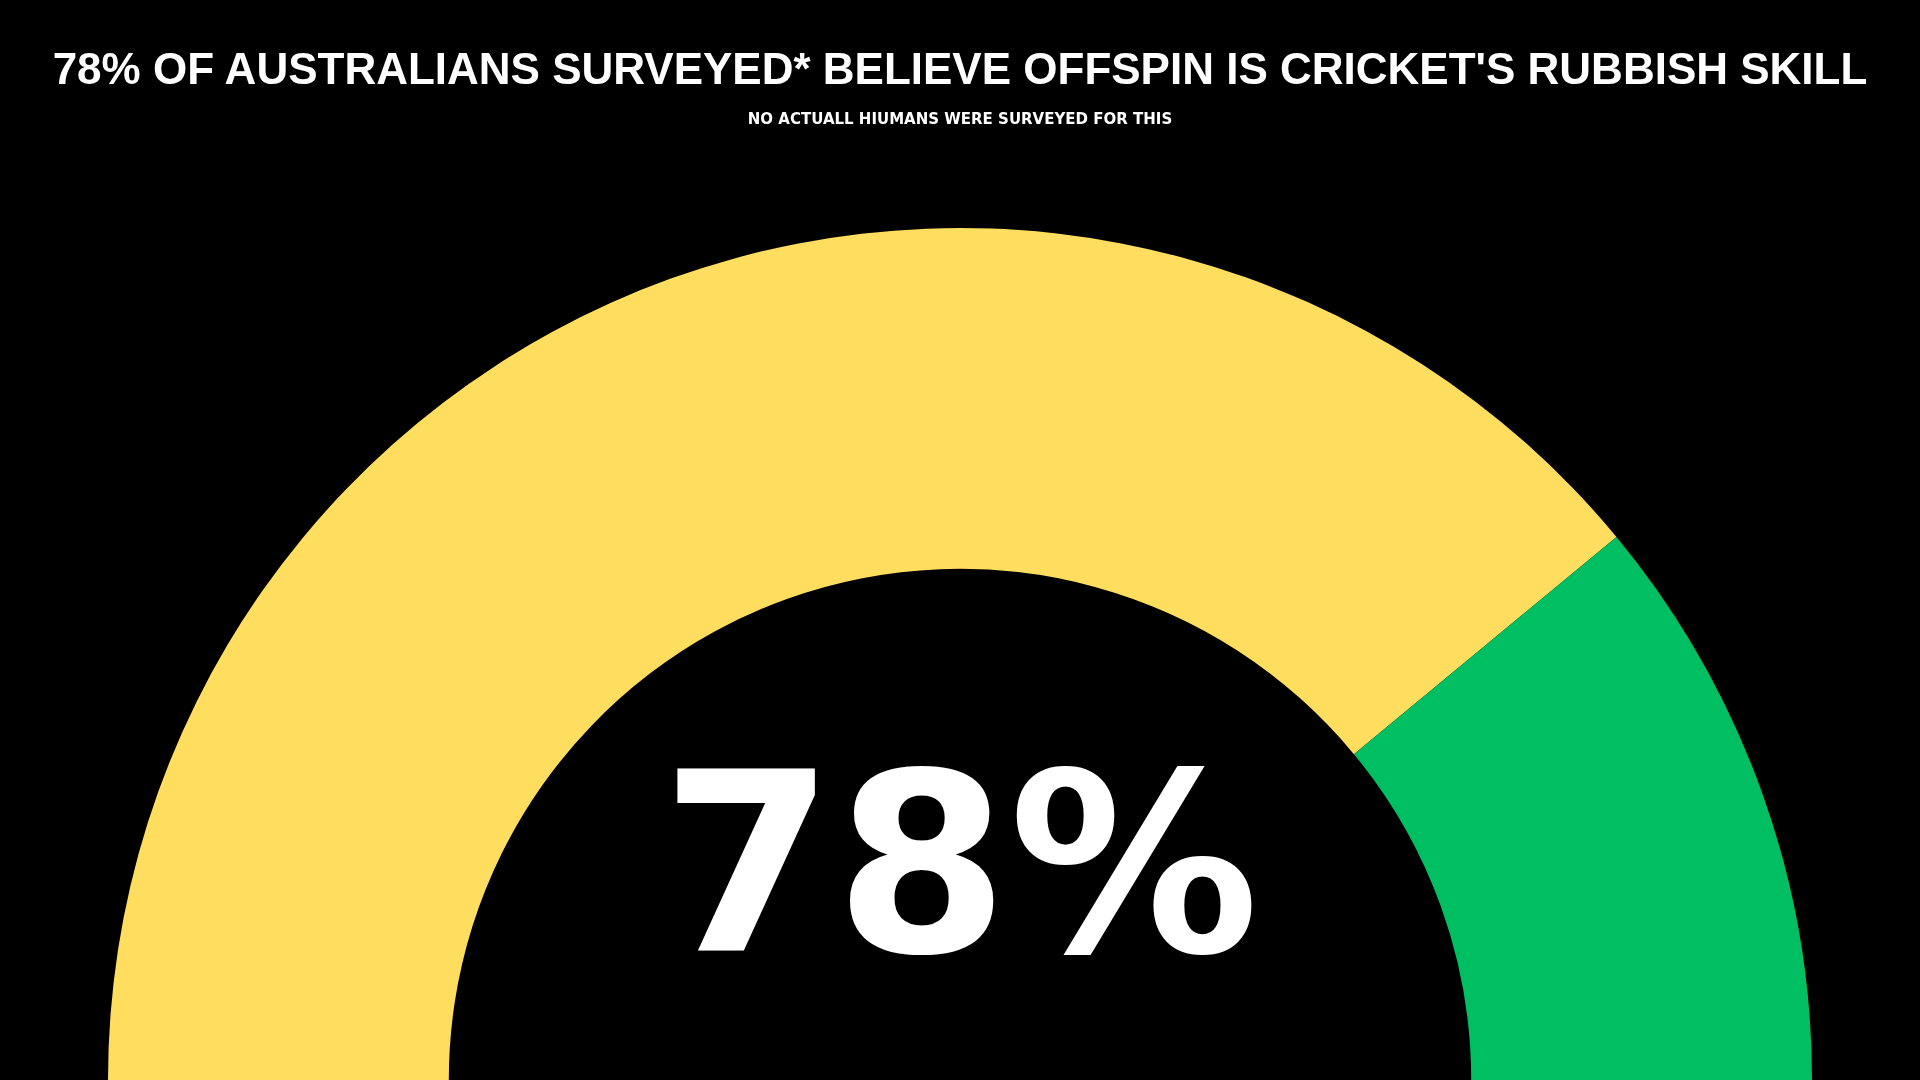 The image size is (1920, 1080). Describe the element at coordinates (960, 69) in the screenshot. I see `chart-title: 78% OF AUSTRALIANS SURVEYED* BELIEVE OFFSPIN IS CRICKET'S RUBBISH SKILL` at that location.